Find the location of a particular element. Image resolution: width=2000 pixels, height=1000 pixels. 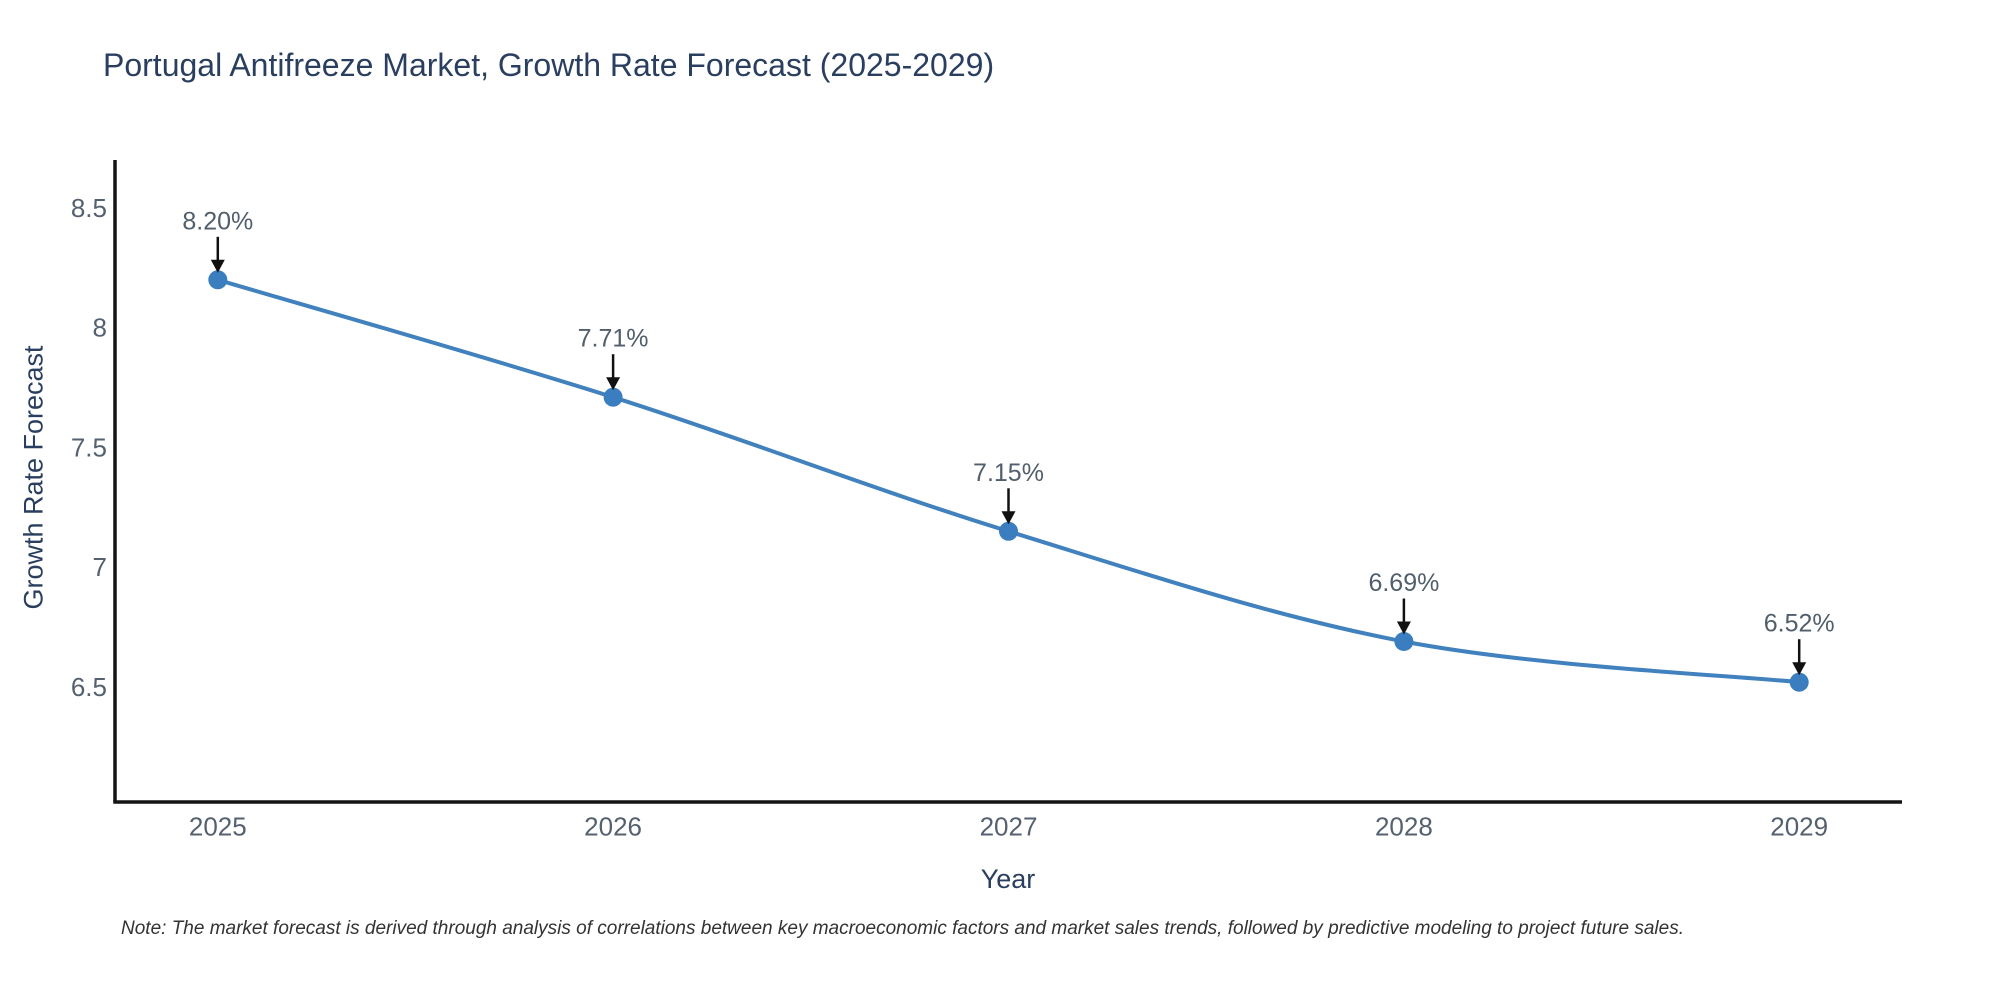

x-tick-label: 2026 is located at coordinates (613, 827).